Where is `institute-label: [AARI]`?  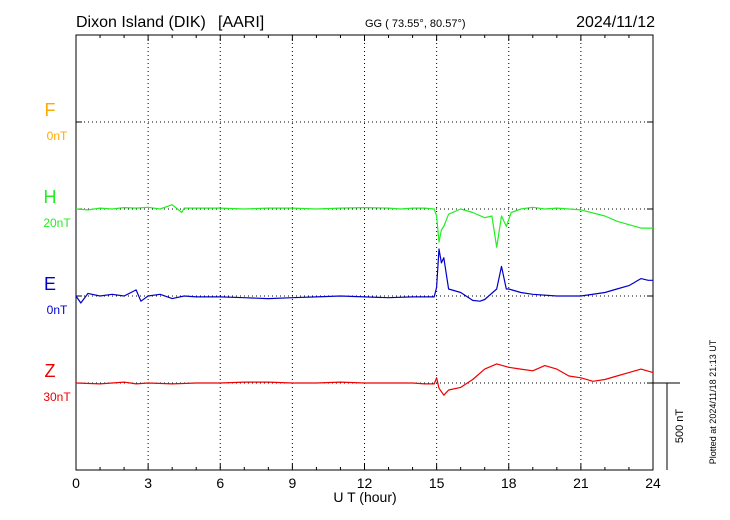
institute-label: [AARI] is located at coordinates (241, 22).